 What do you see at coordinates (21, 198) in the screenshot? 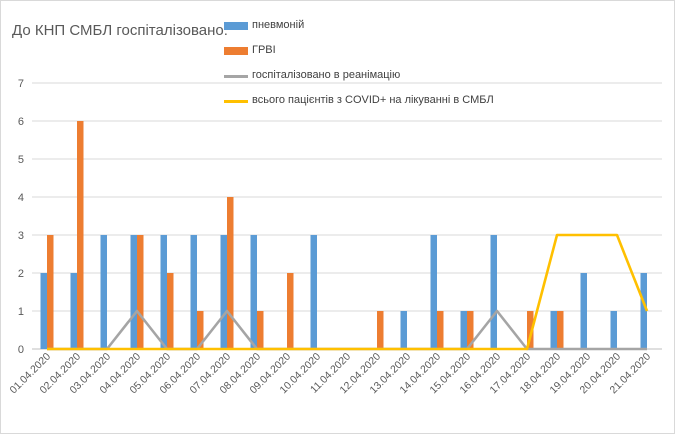
I see `y-tick-label: 4` at bounding box center [21, 198].